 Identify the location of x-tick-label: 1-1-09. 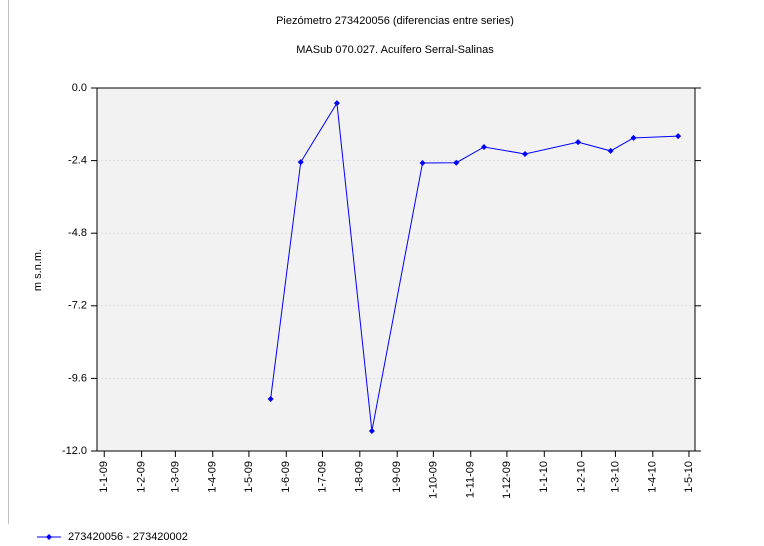
(104, 477).